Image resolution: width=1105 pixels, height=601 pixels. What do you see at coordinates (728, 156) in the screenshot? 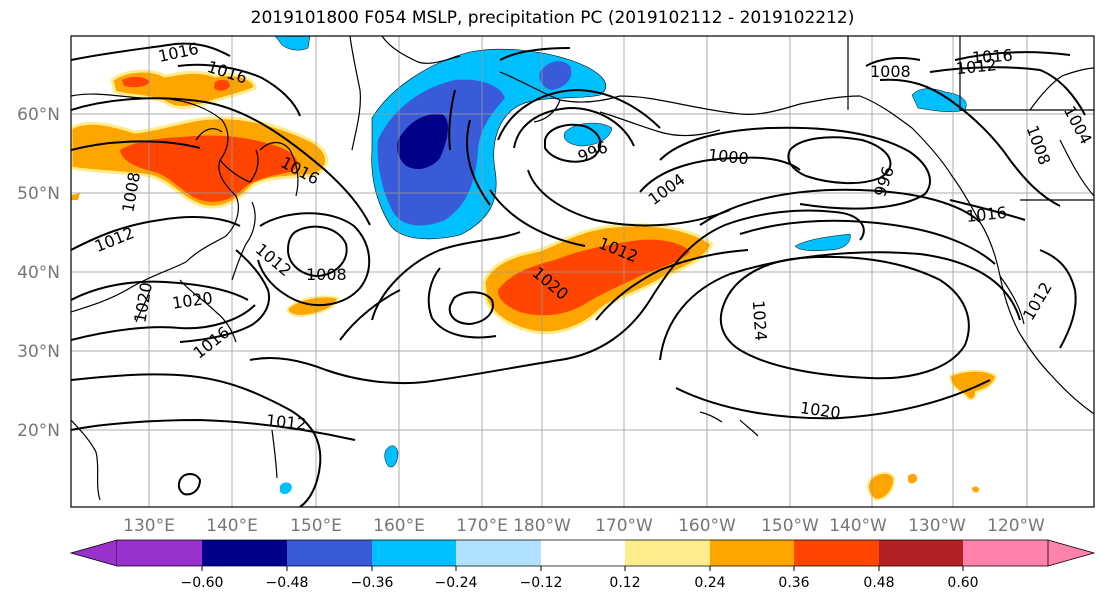
I see `isobar-label: 1000` at bounding box center [728, 156].